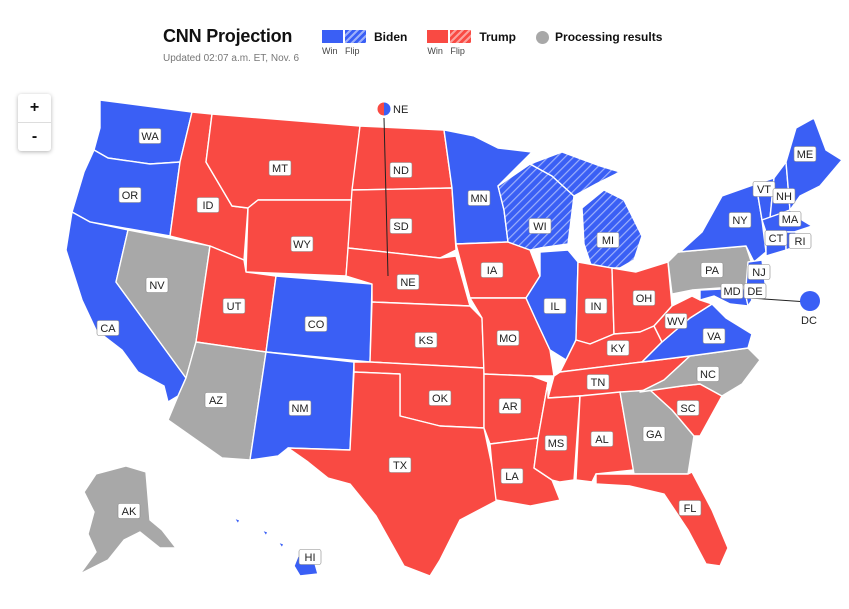  What do you see at coordinates (599, 37) in the screenshot?
I see `legend-processing: Processing results` at bounding box center [599, 37].